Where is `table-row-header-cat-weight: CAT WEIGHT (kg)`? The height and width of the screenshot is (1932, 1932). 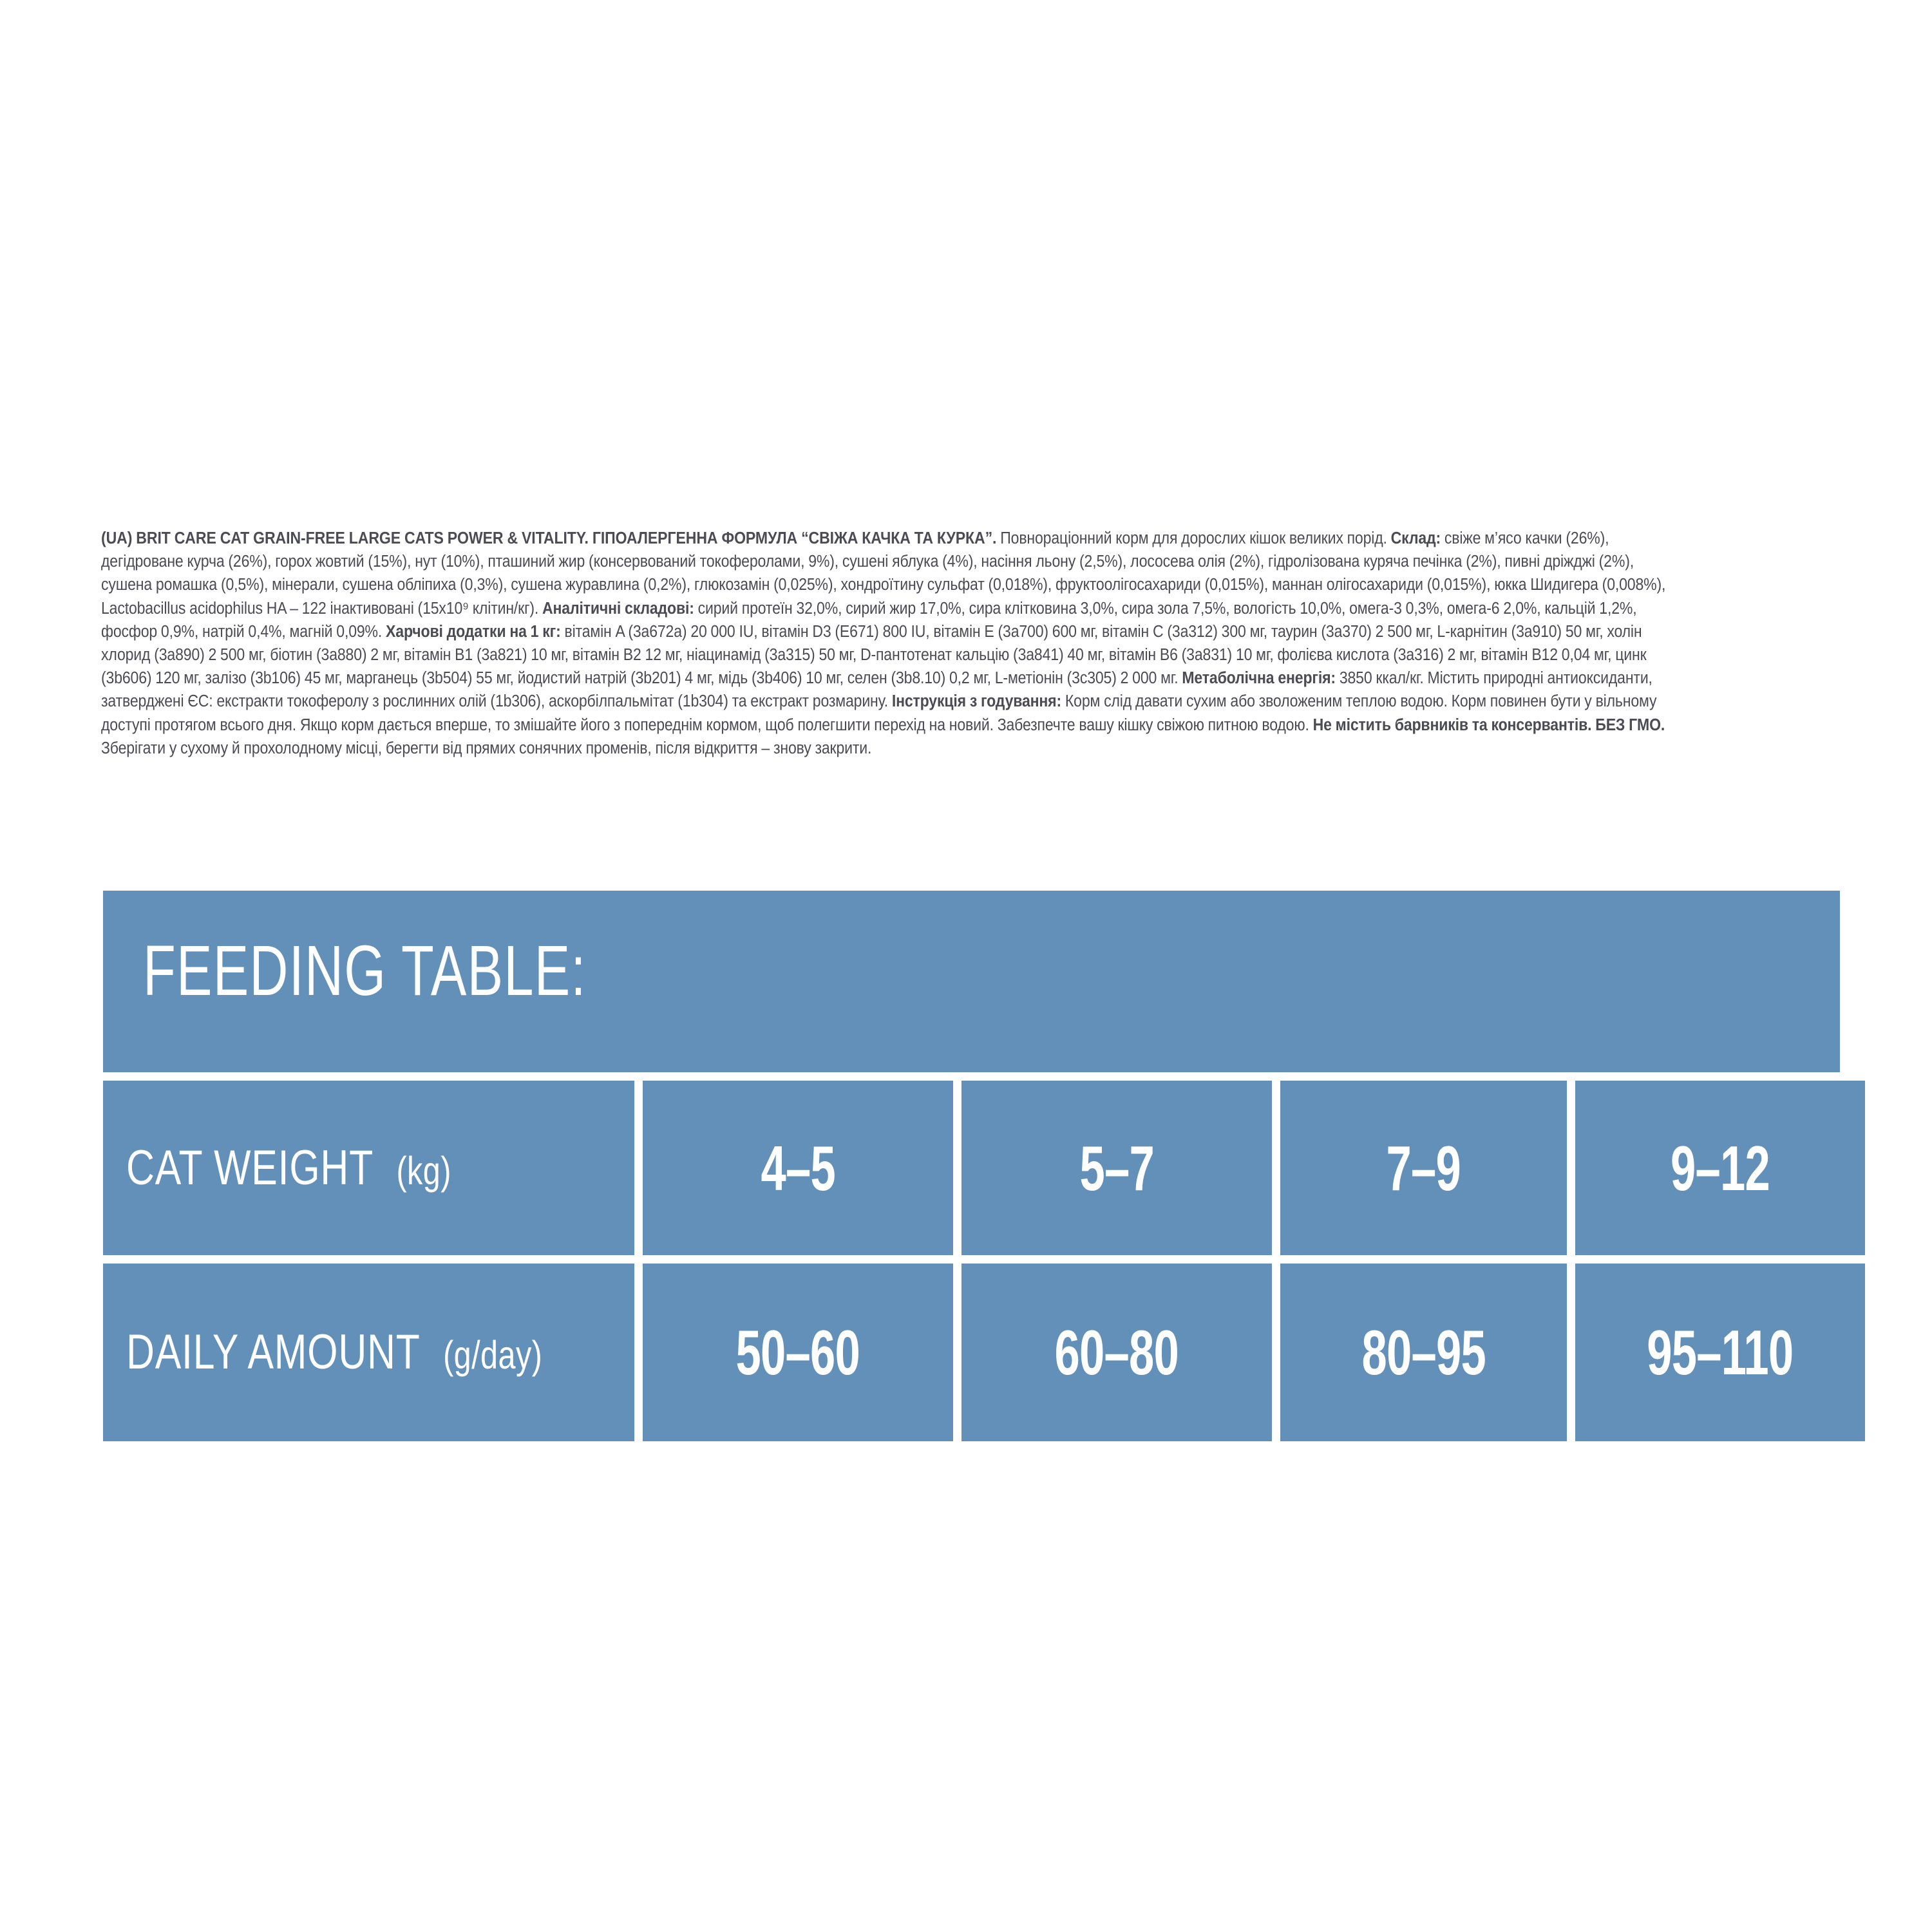
table-row-header-cat-weight: CAT WEIGHT (kg) is located at coordinates (368, 1168).